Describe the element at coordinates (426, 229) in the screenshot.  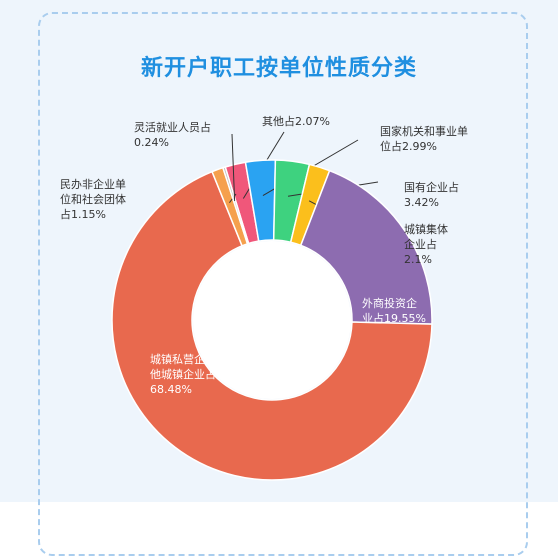
I see `slice-label-line: 城镇集体` at that location.